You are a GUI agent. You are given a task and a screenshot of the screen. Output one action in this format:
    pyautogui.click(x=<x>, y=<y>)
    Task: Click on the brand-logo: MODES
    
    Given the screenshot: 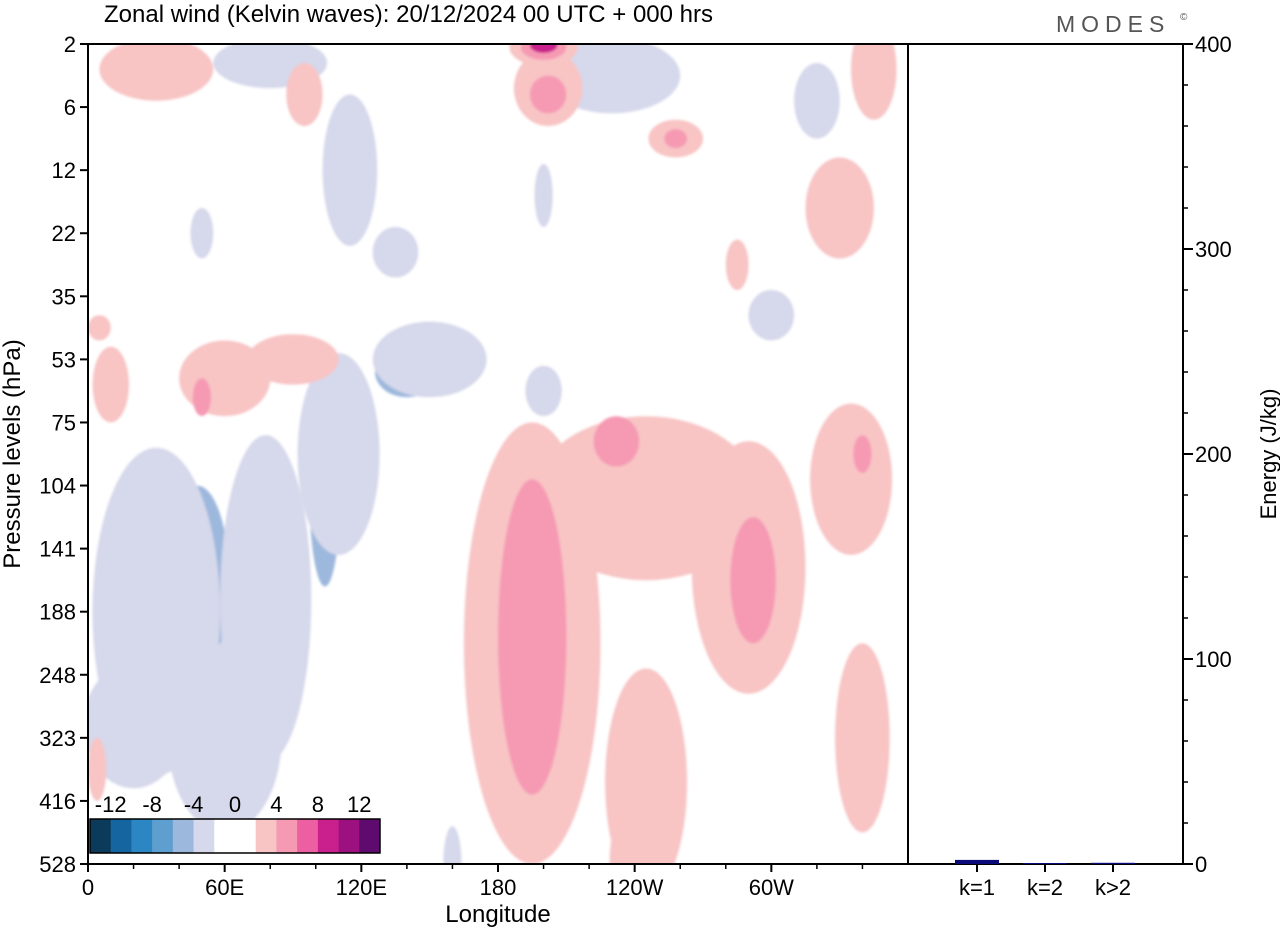 What is the action you would take?
    pyautogui.click(x=1113, y=24)
    